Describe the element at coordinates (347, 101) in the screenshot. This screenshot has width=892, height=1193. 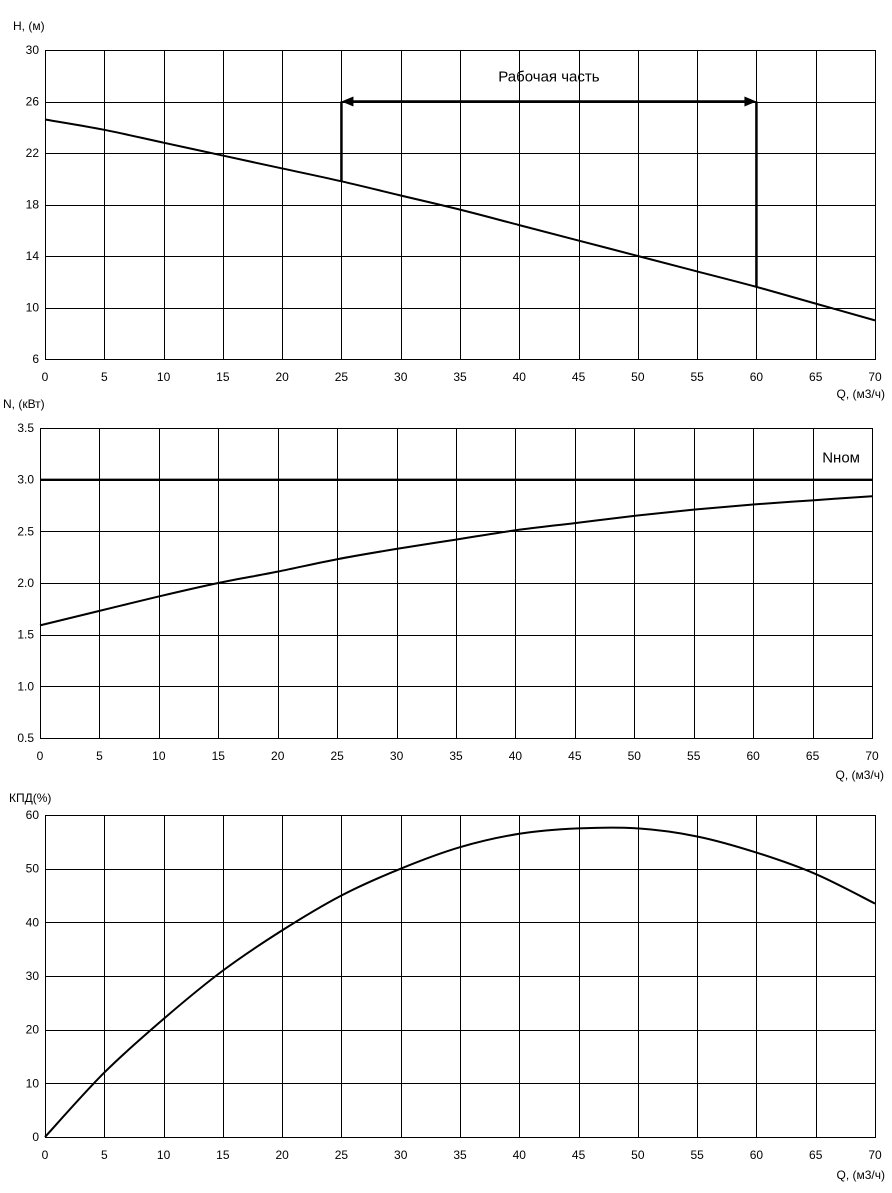
I see `range-arrow-head-left` at that location.